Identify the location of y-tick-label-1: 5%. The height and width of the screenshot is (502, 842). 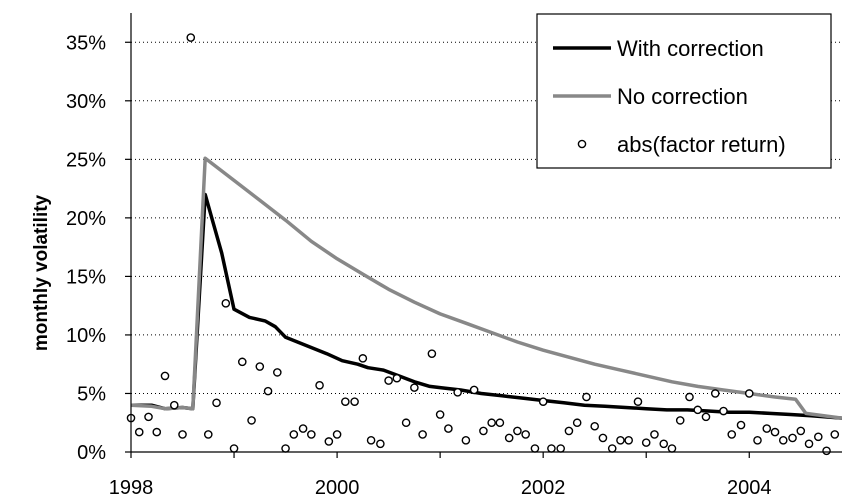
(91, 394).